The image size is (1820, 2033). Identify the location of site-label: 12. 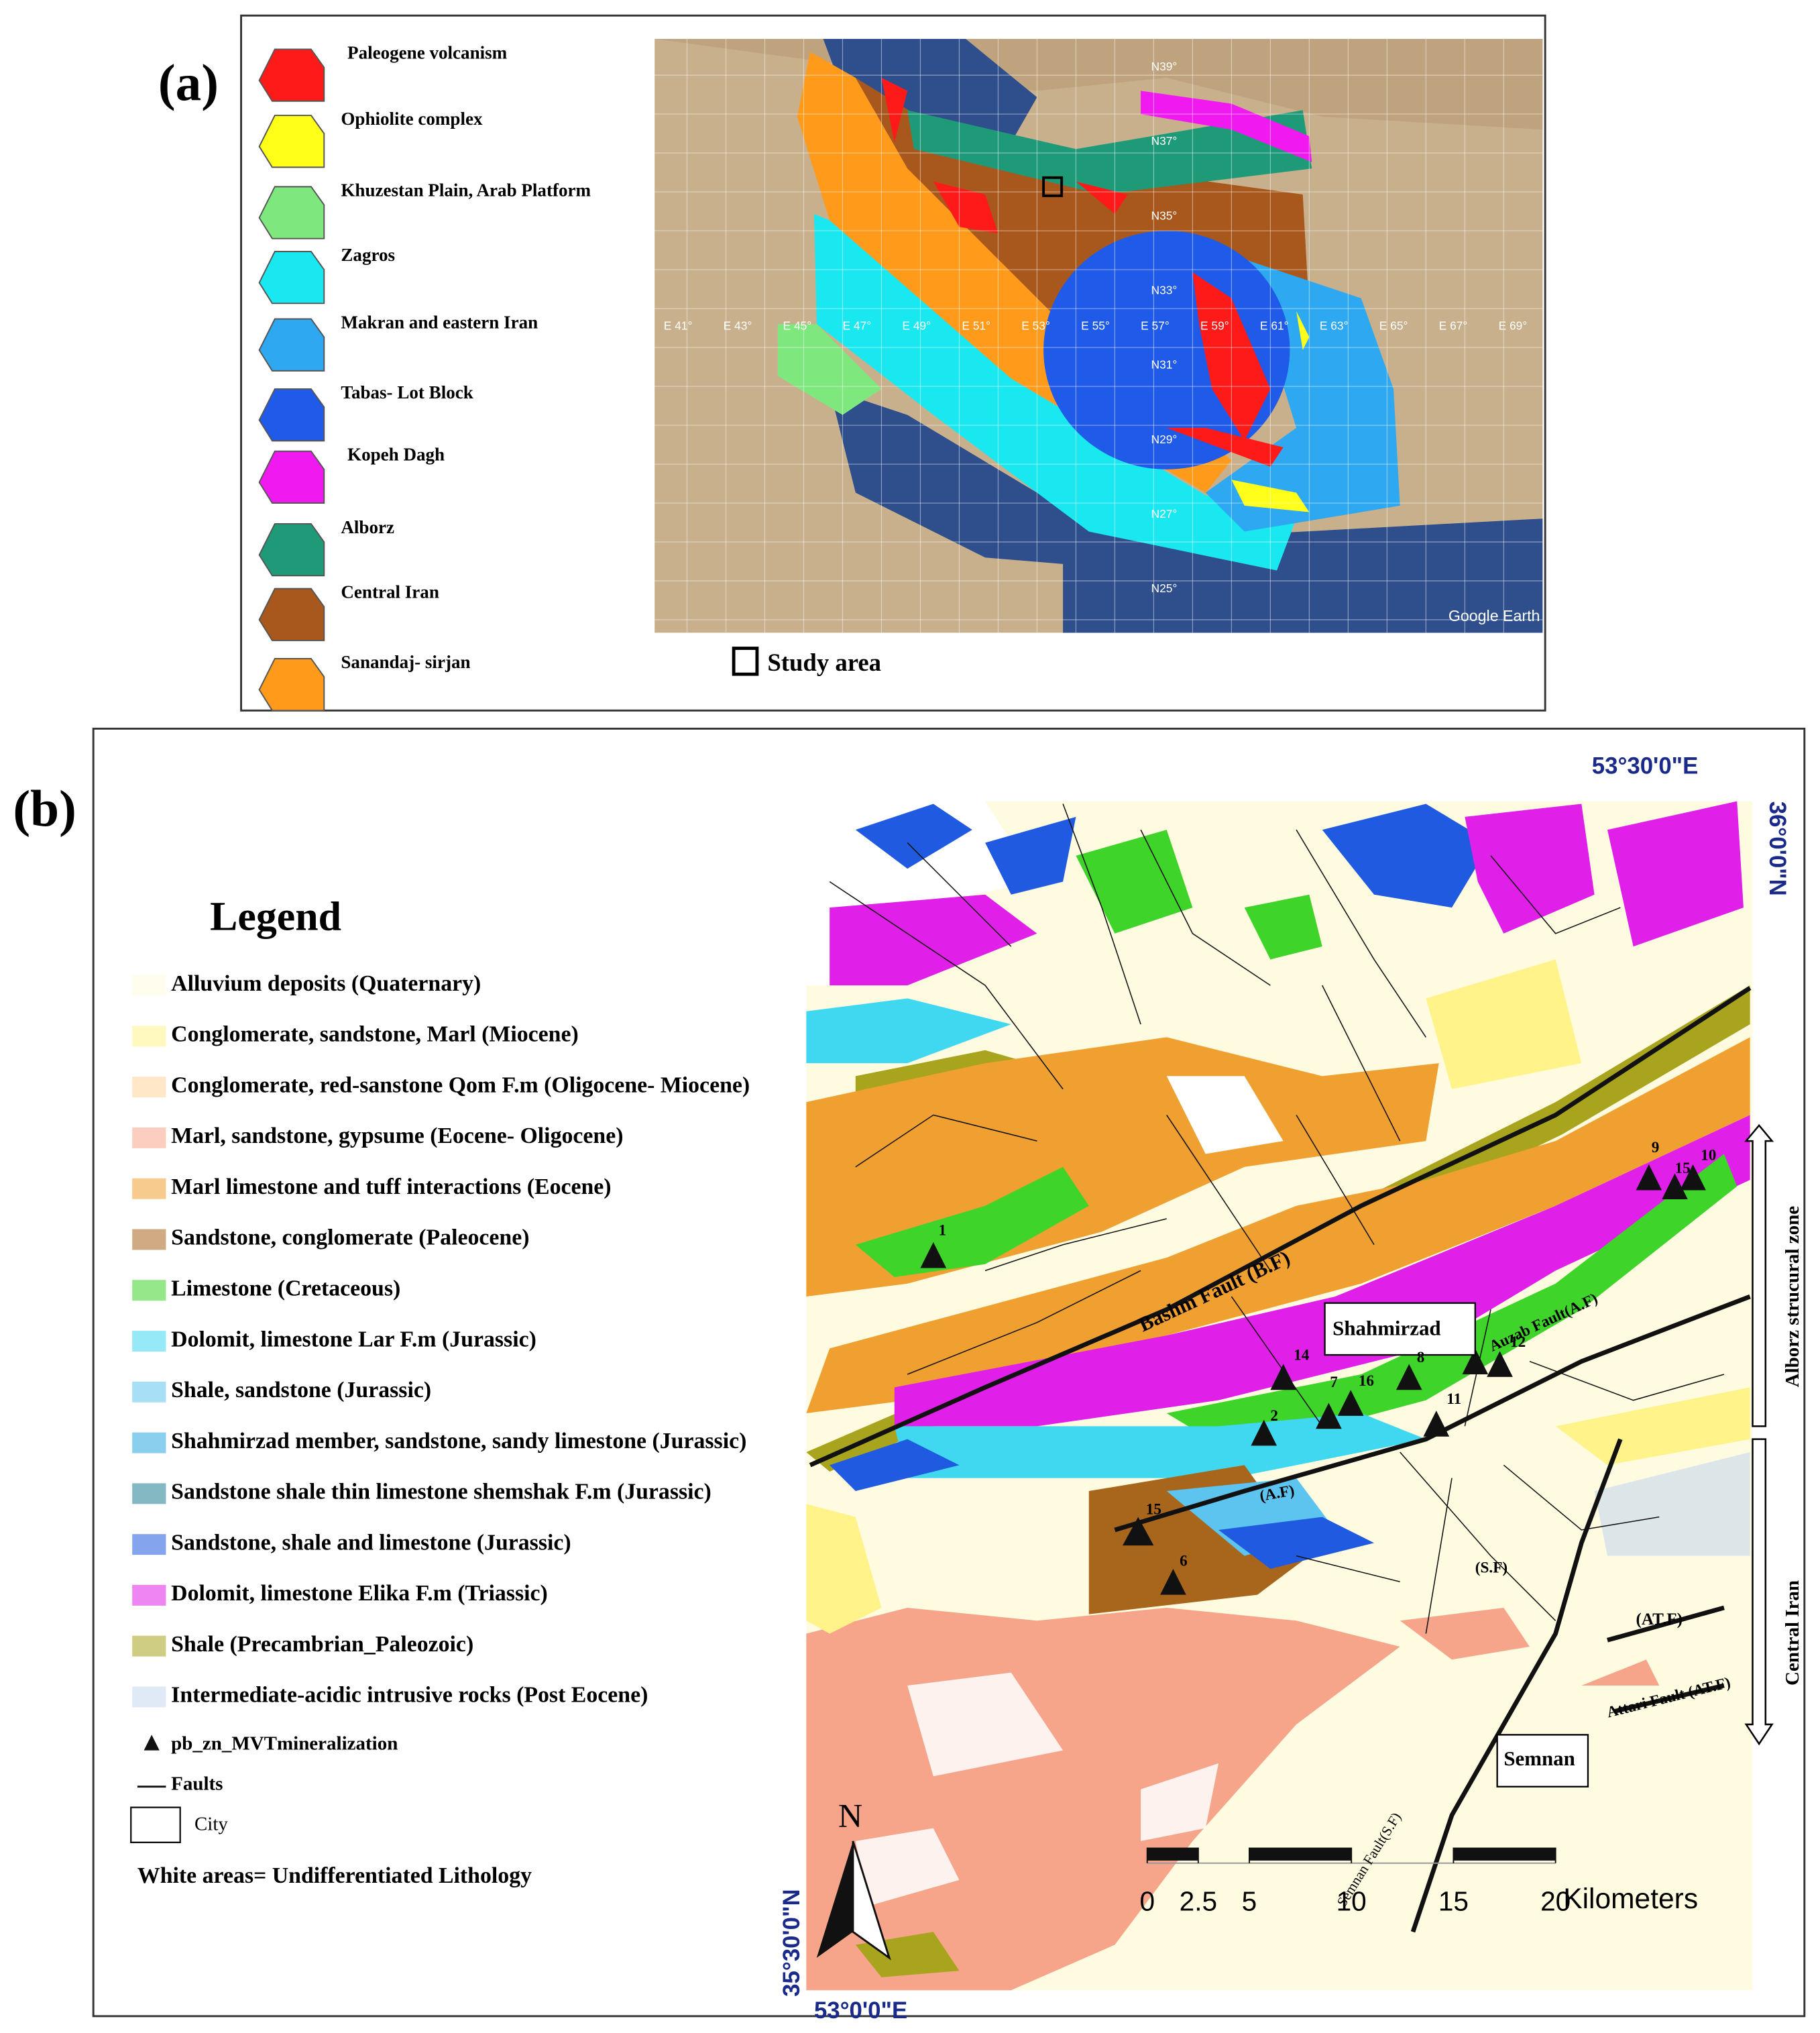
(1518, 1342).